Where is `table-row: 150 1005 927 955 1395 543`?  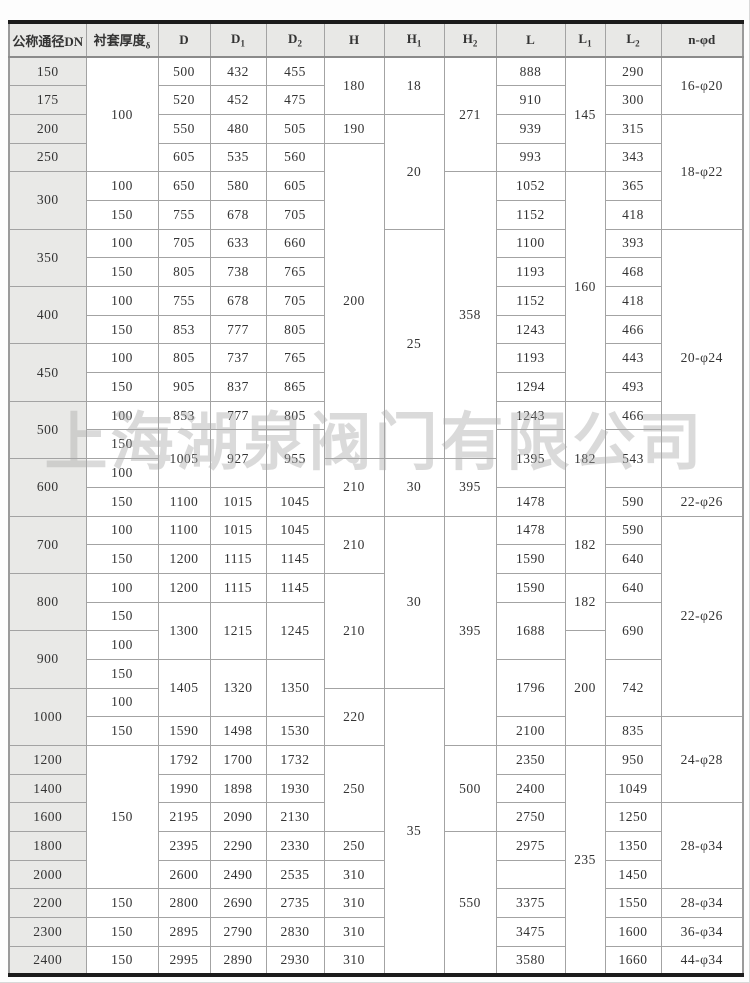 table-row: 150 1005 927 955 1395 543 is located at coordinates (376, 458).